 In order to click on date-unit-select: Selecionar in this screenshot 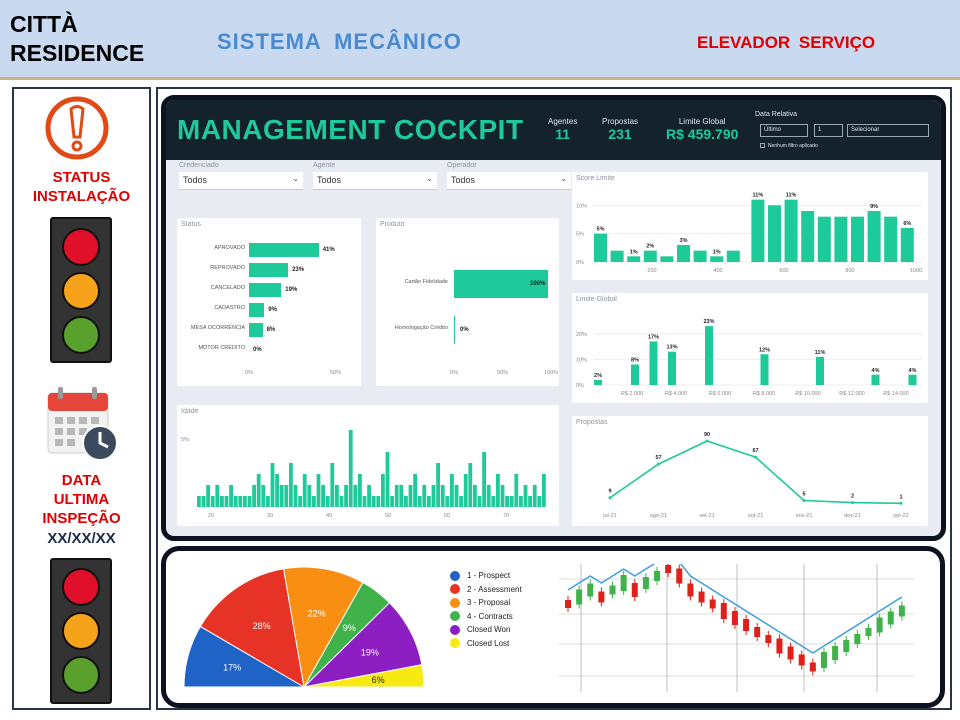, I will do `click(888, 130)`.